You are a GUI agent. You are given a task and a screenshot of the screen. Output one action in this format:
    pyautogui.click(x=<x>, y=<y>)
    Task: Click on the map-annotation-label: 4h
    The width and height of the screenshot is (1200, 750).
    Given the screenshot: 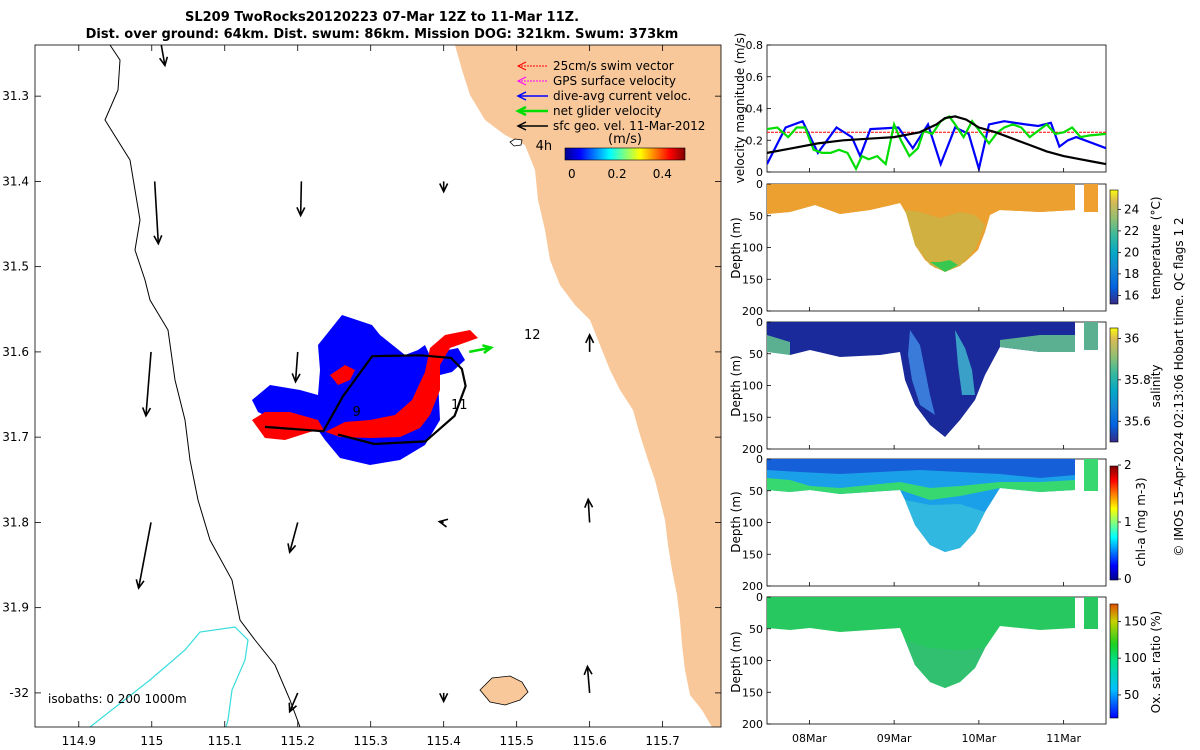 What is the action you would take?
    pyautogui.click(x=544, y=146)
    